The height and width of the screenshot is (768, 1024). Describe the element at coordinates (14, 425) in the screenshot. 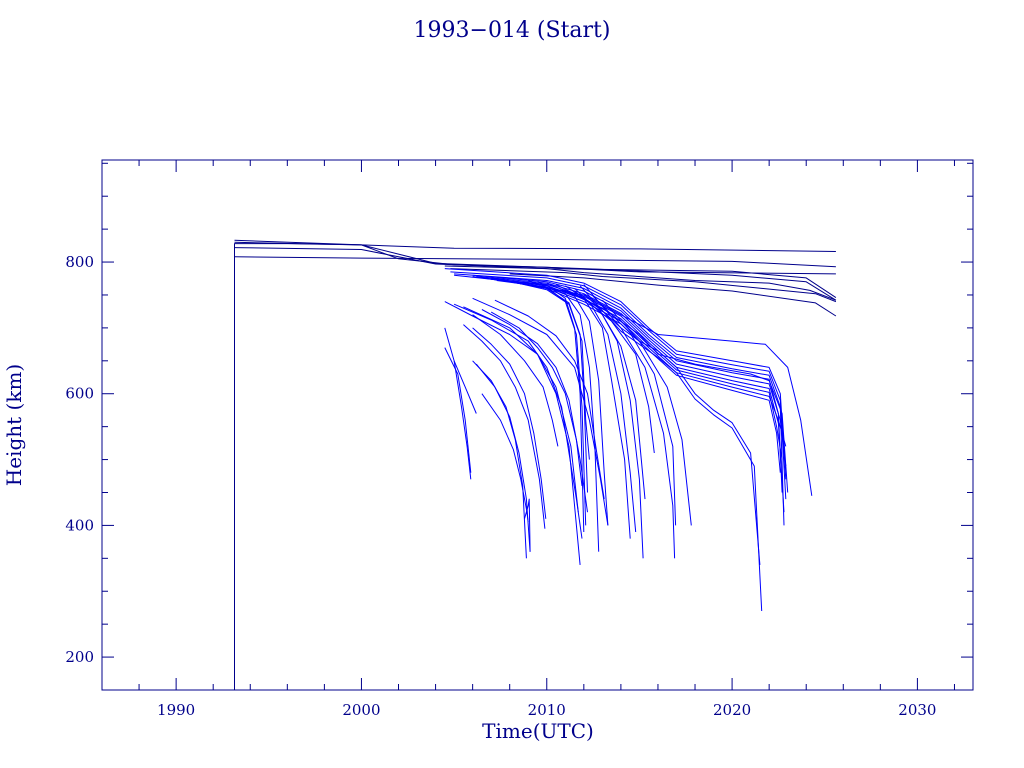

I see `y-axis-label: Height (km)` at that location.